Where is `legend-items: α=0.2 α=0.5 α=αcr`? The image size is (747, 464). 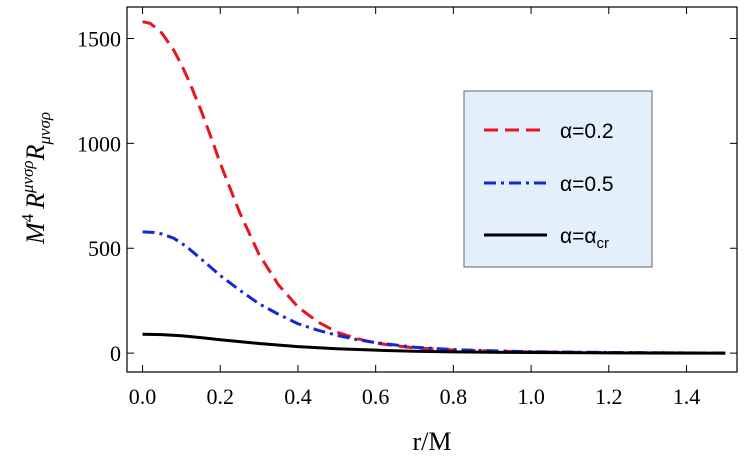 legend-items: α=0.2 α=0.5 α=αcr is located at coordinates (549, 186).